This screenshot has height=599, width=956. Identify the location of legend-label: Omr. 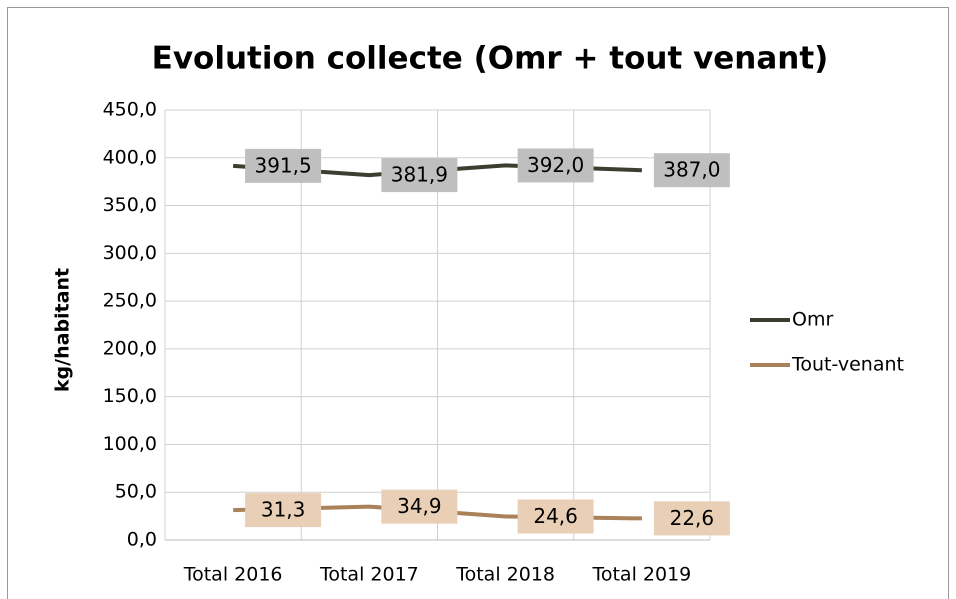
(812, 320).